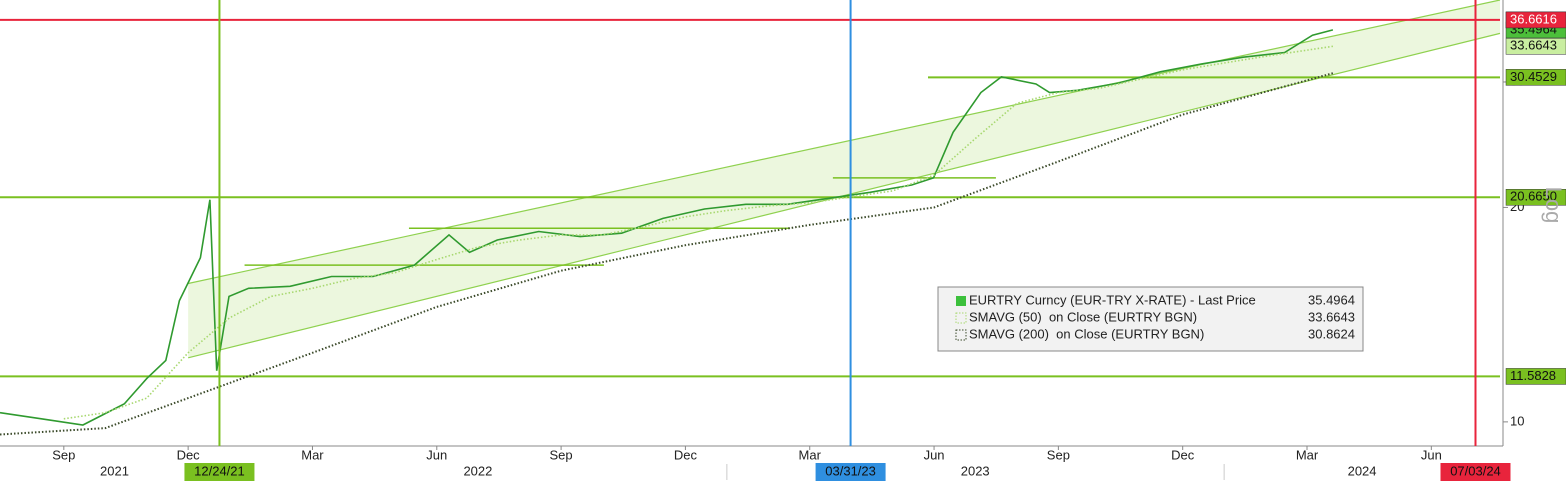 Image resolution: width=1566 pixels, height=481 pixels. What do you see at coordinates (114, 470) in the screenshot?
I see `x-year-label: 2021` at bounding box center [114, 470].